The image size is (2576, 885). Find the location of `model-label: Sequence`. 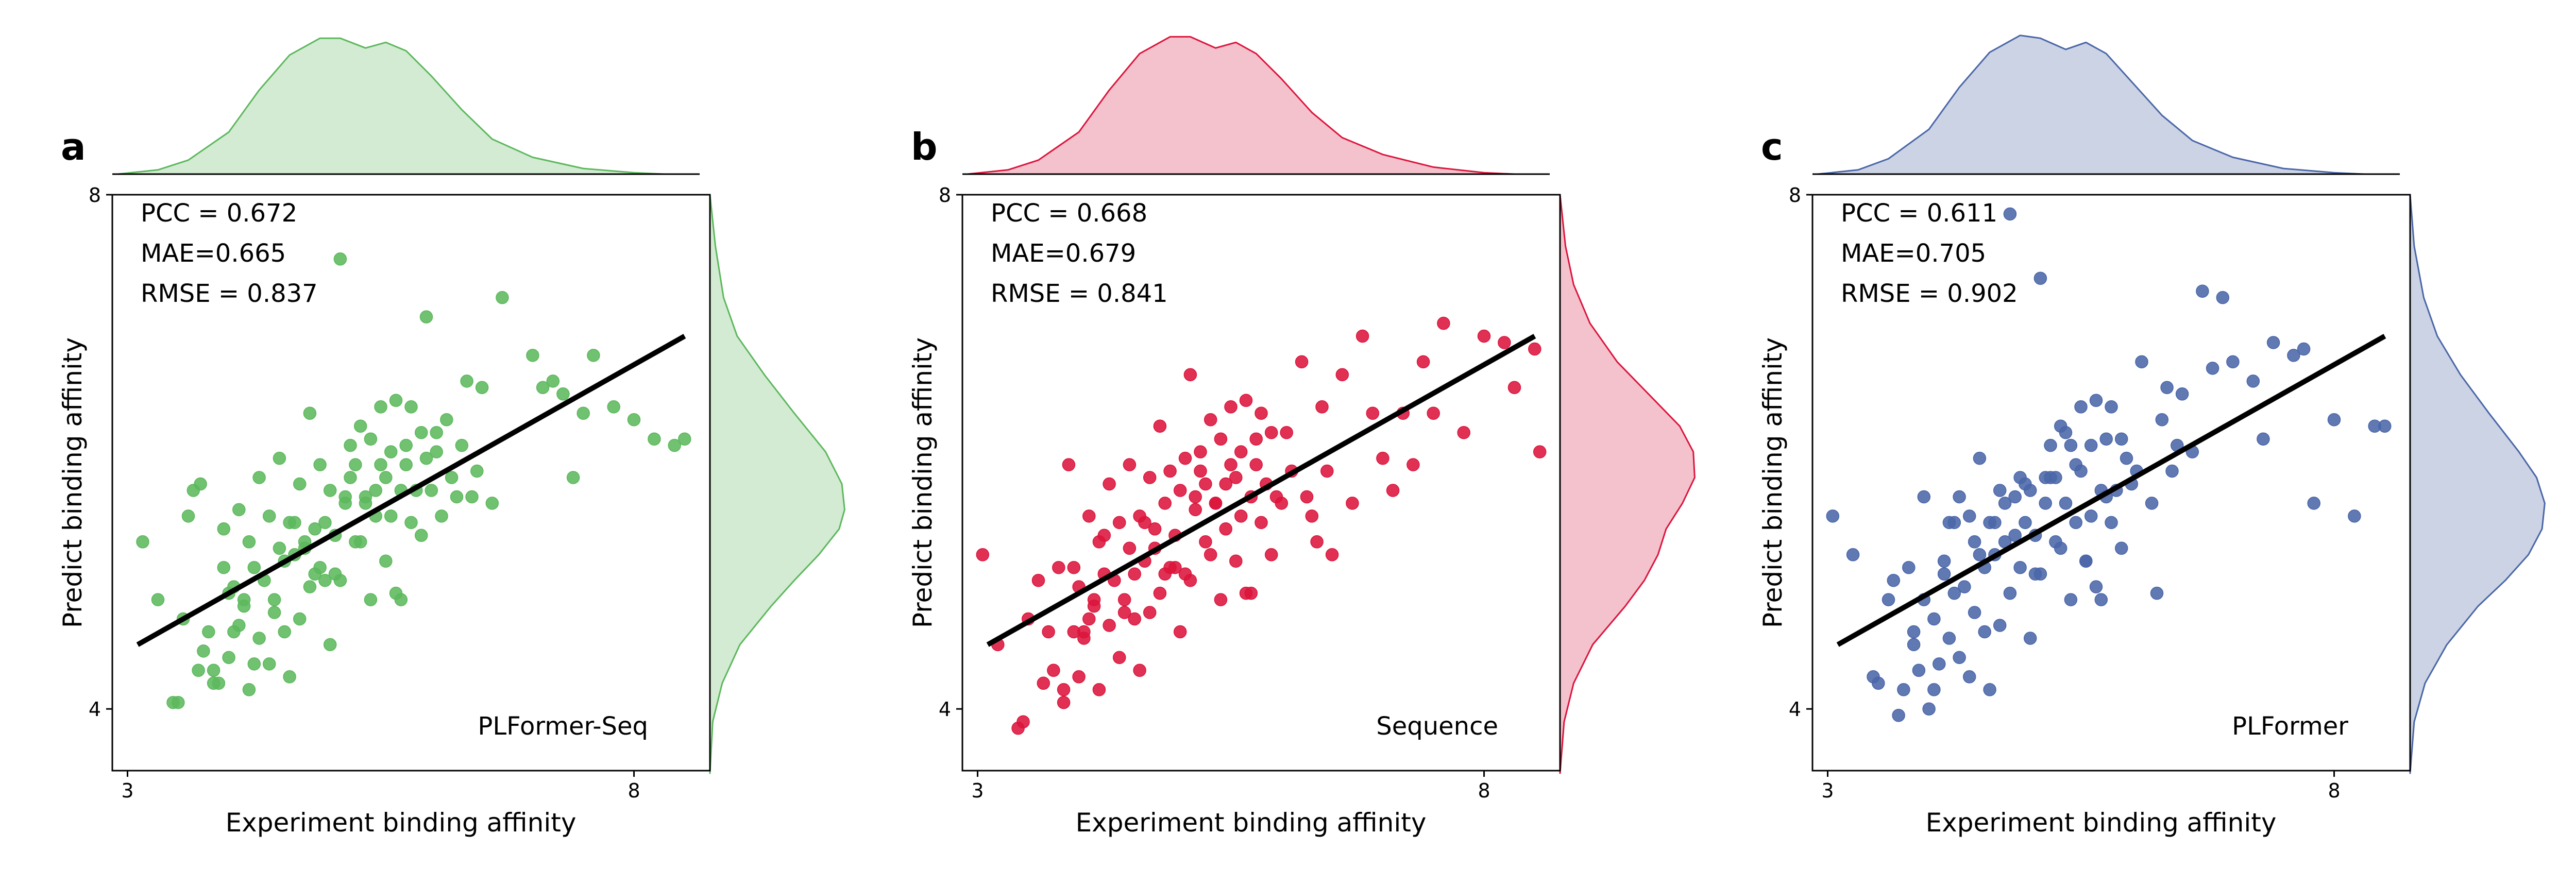

model-label: Sequence is located at coordinates (1437, 726).